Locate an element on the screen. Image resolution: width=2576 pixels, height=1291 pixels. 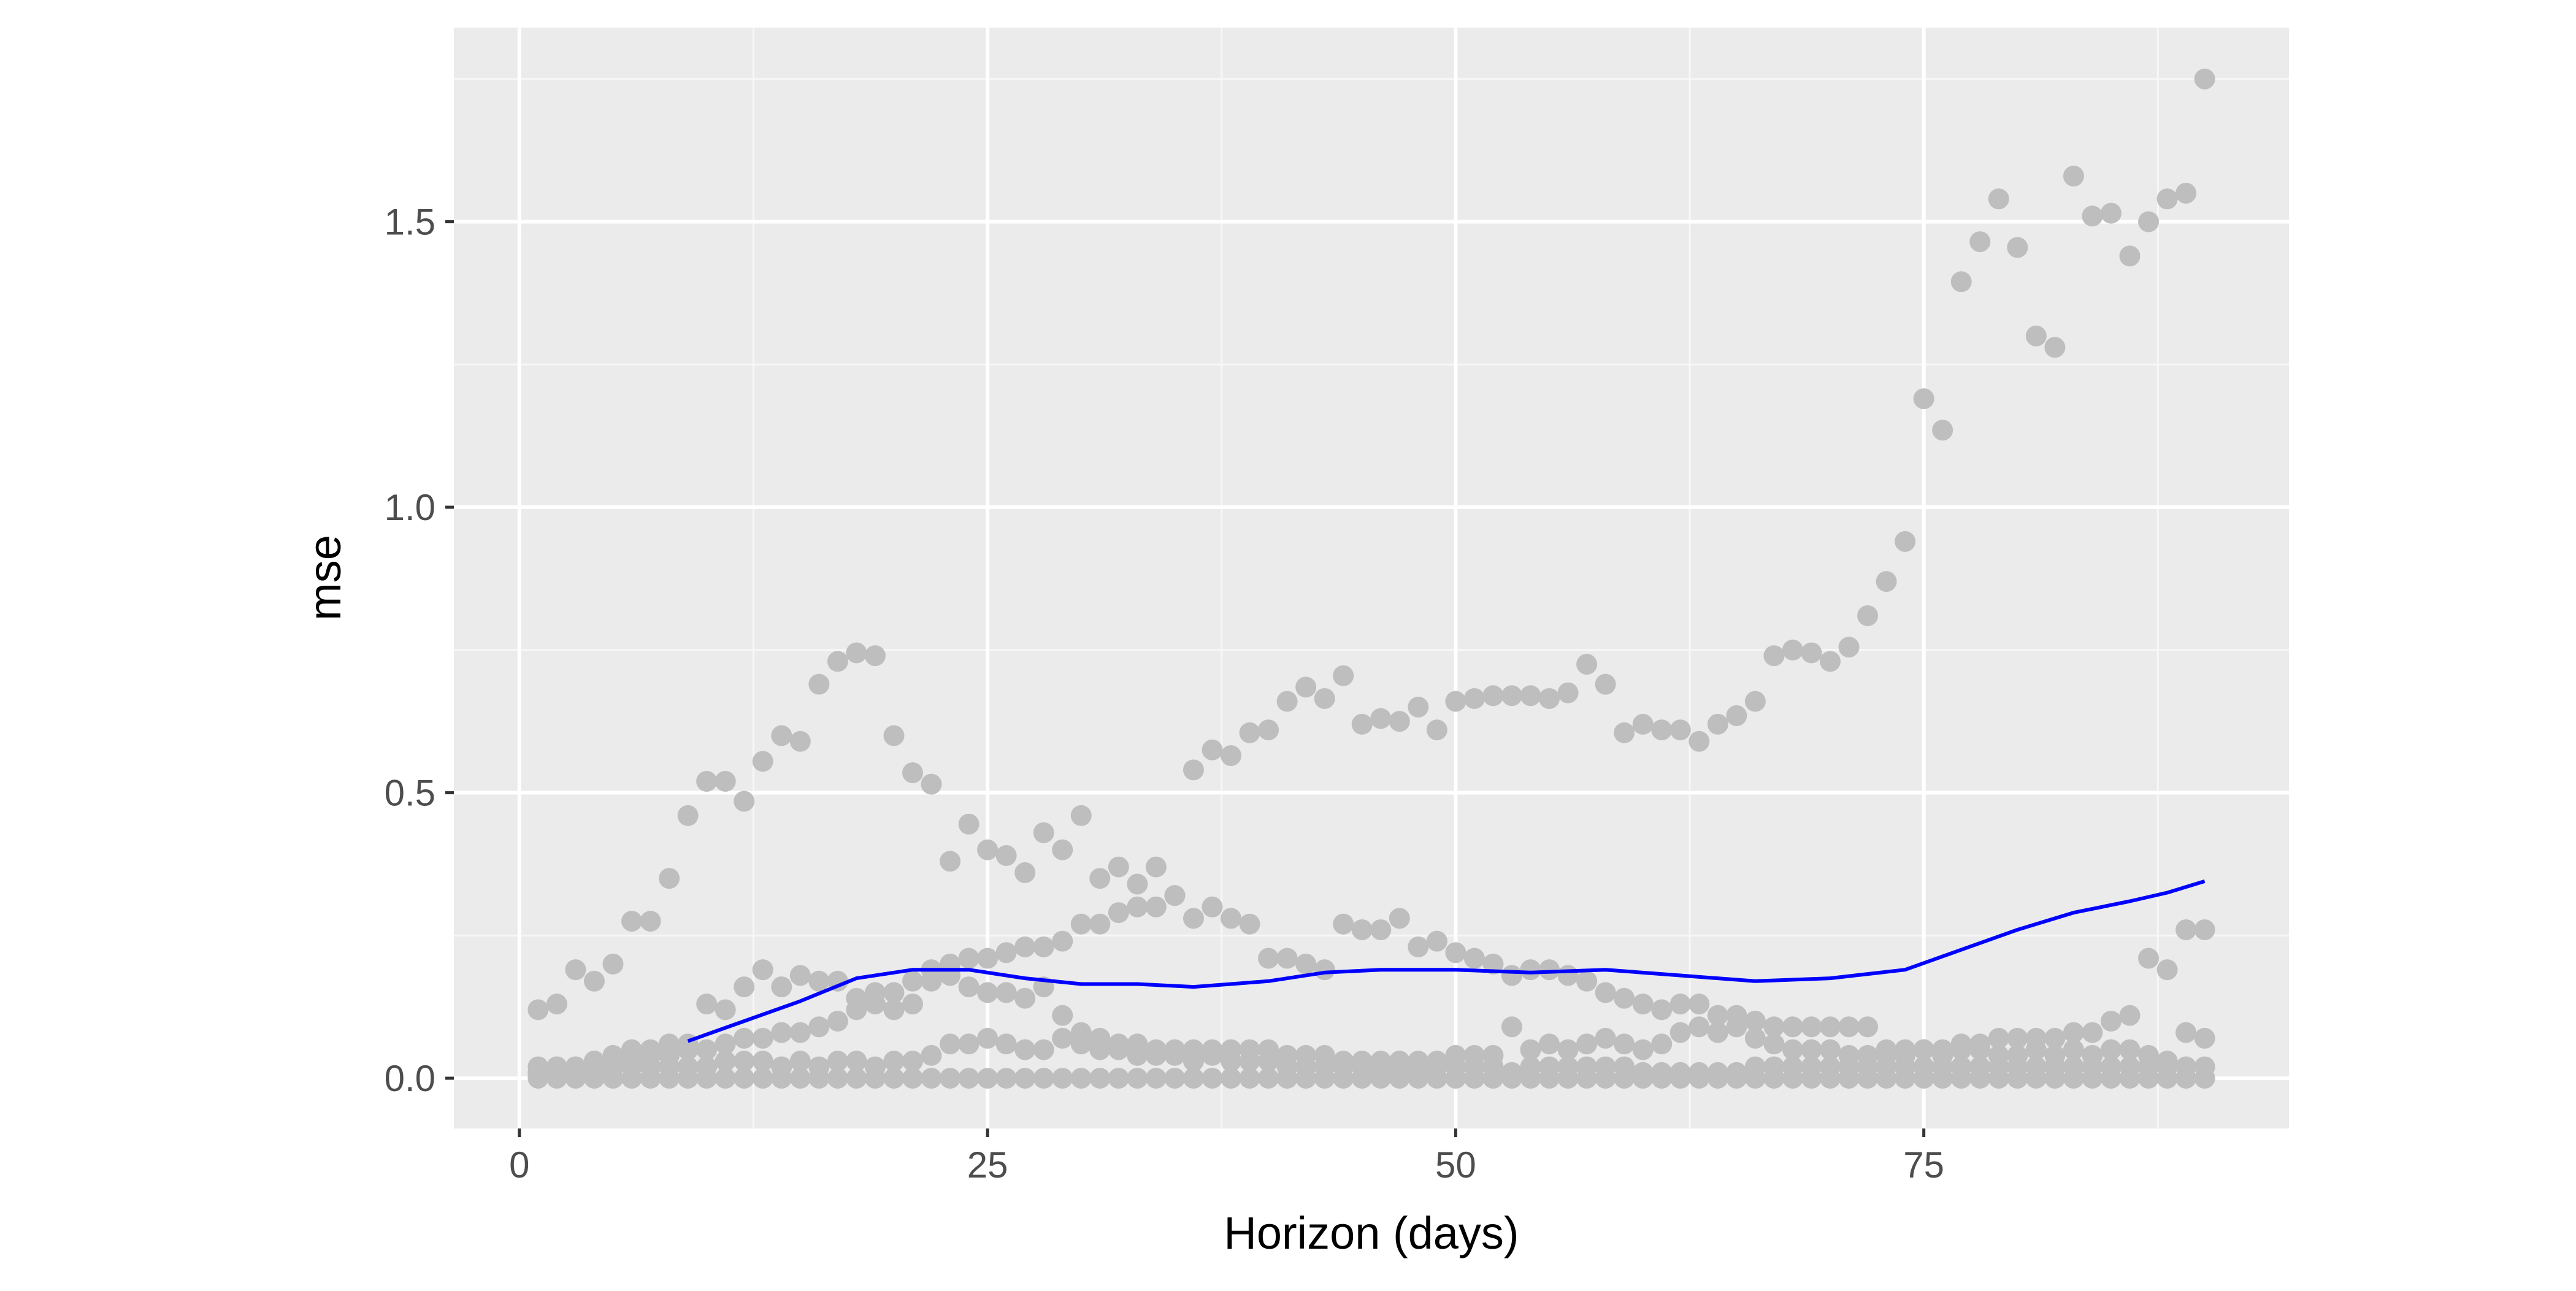
x-tick-label: 25 is located at coordinates (987, 1165).